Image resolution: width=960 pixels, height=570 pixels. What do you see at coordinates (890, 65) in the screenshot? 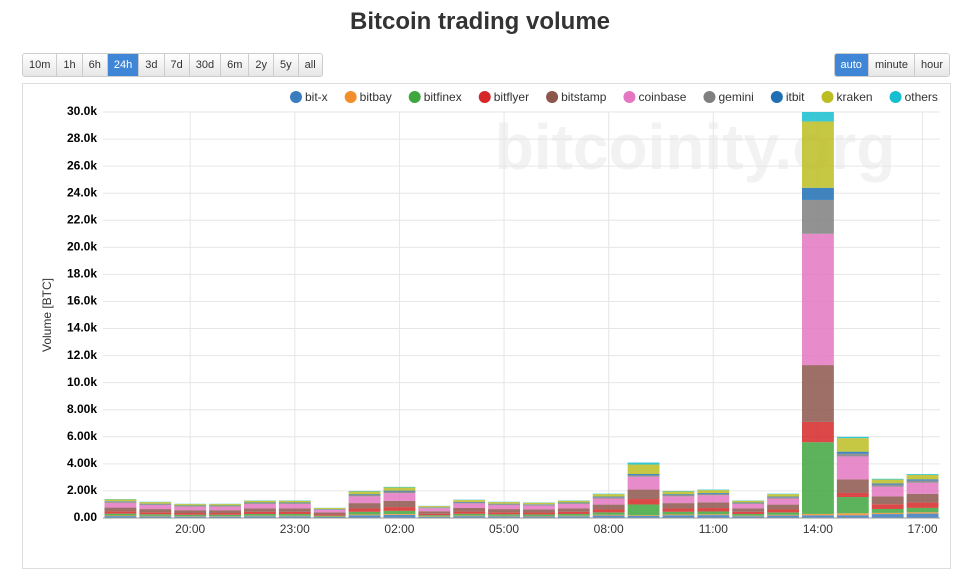
I see `option-button: minute` at bounding box center [890, 65].